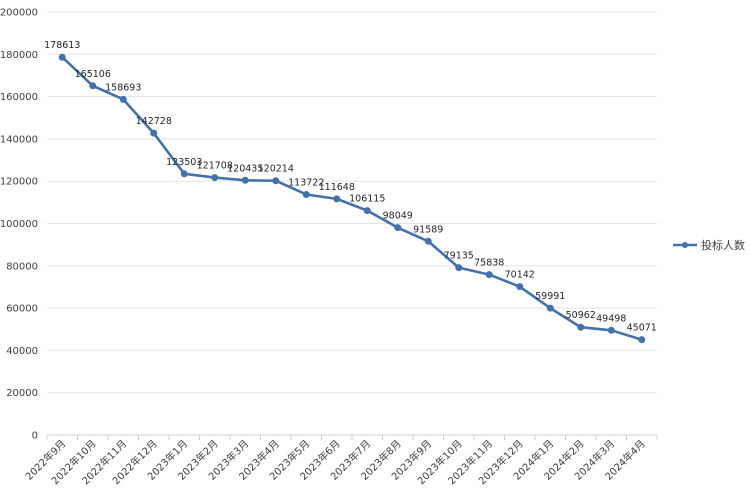 Image resolution: width=750 pixels, height=499 pixels. I want to click on axes, so click(352, 437).